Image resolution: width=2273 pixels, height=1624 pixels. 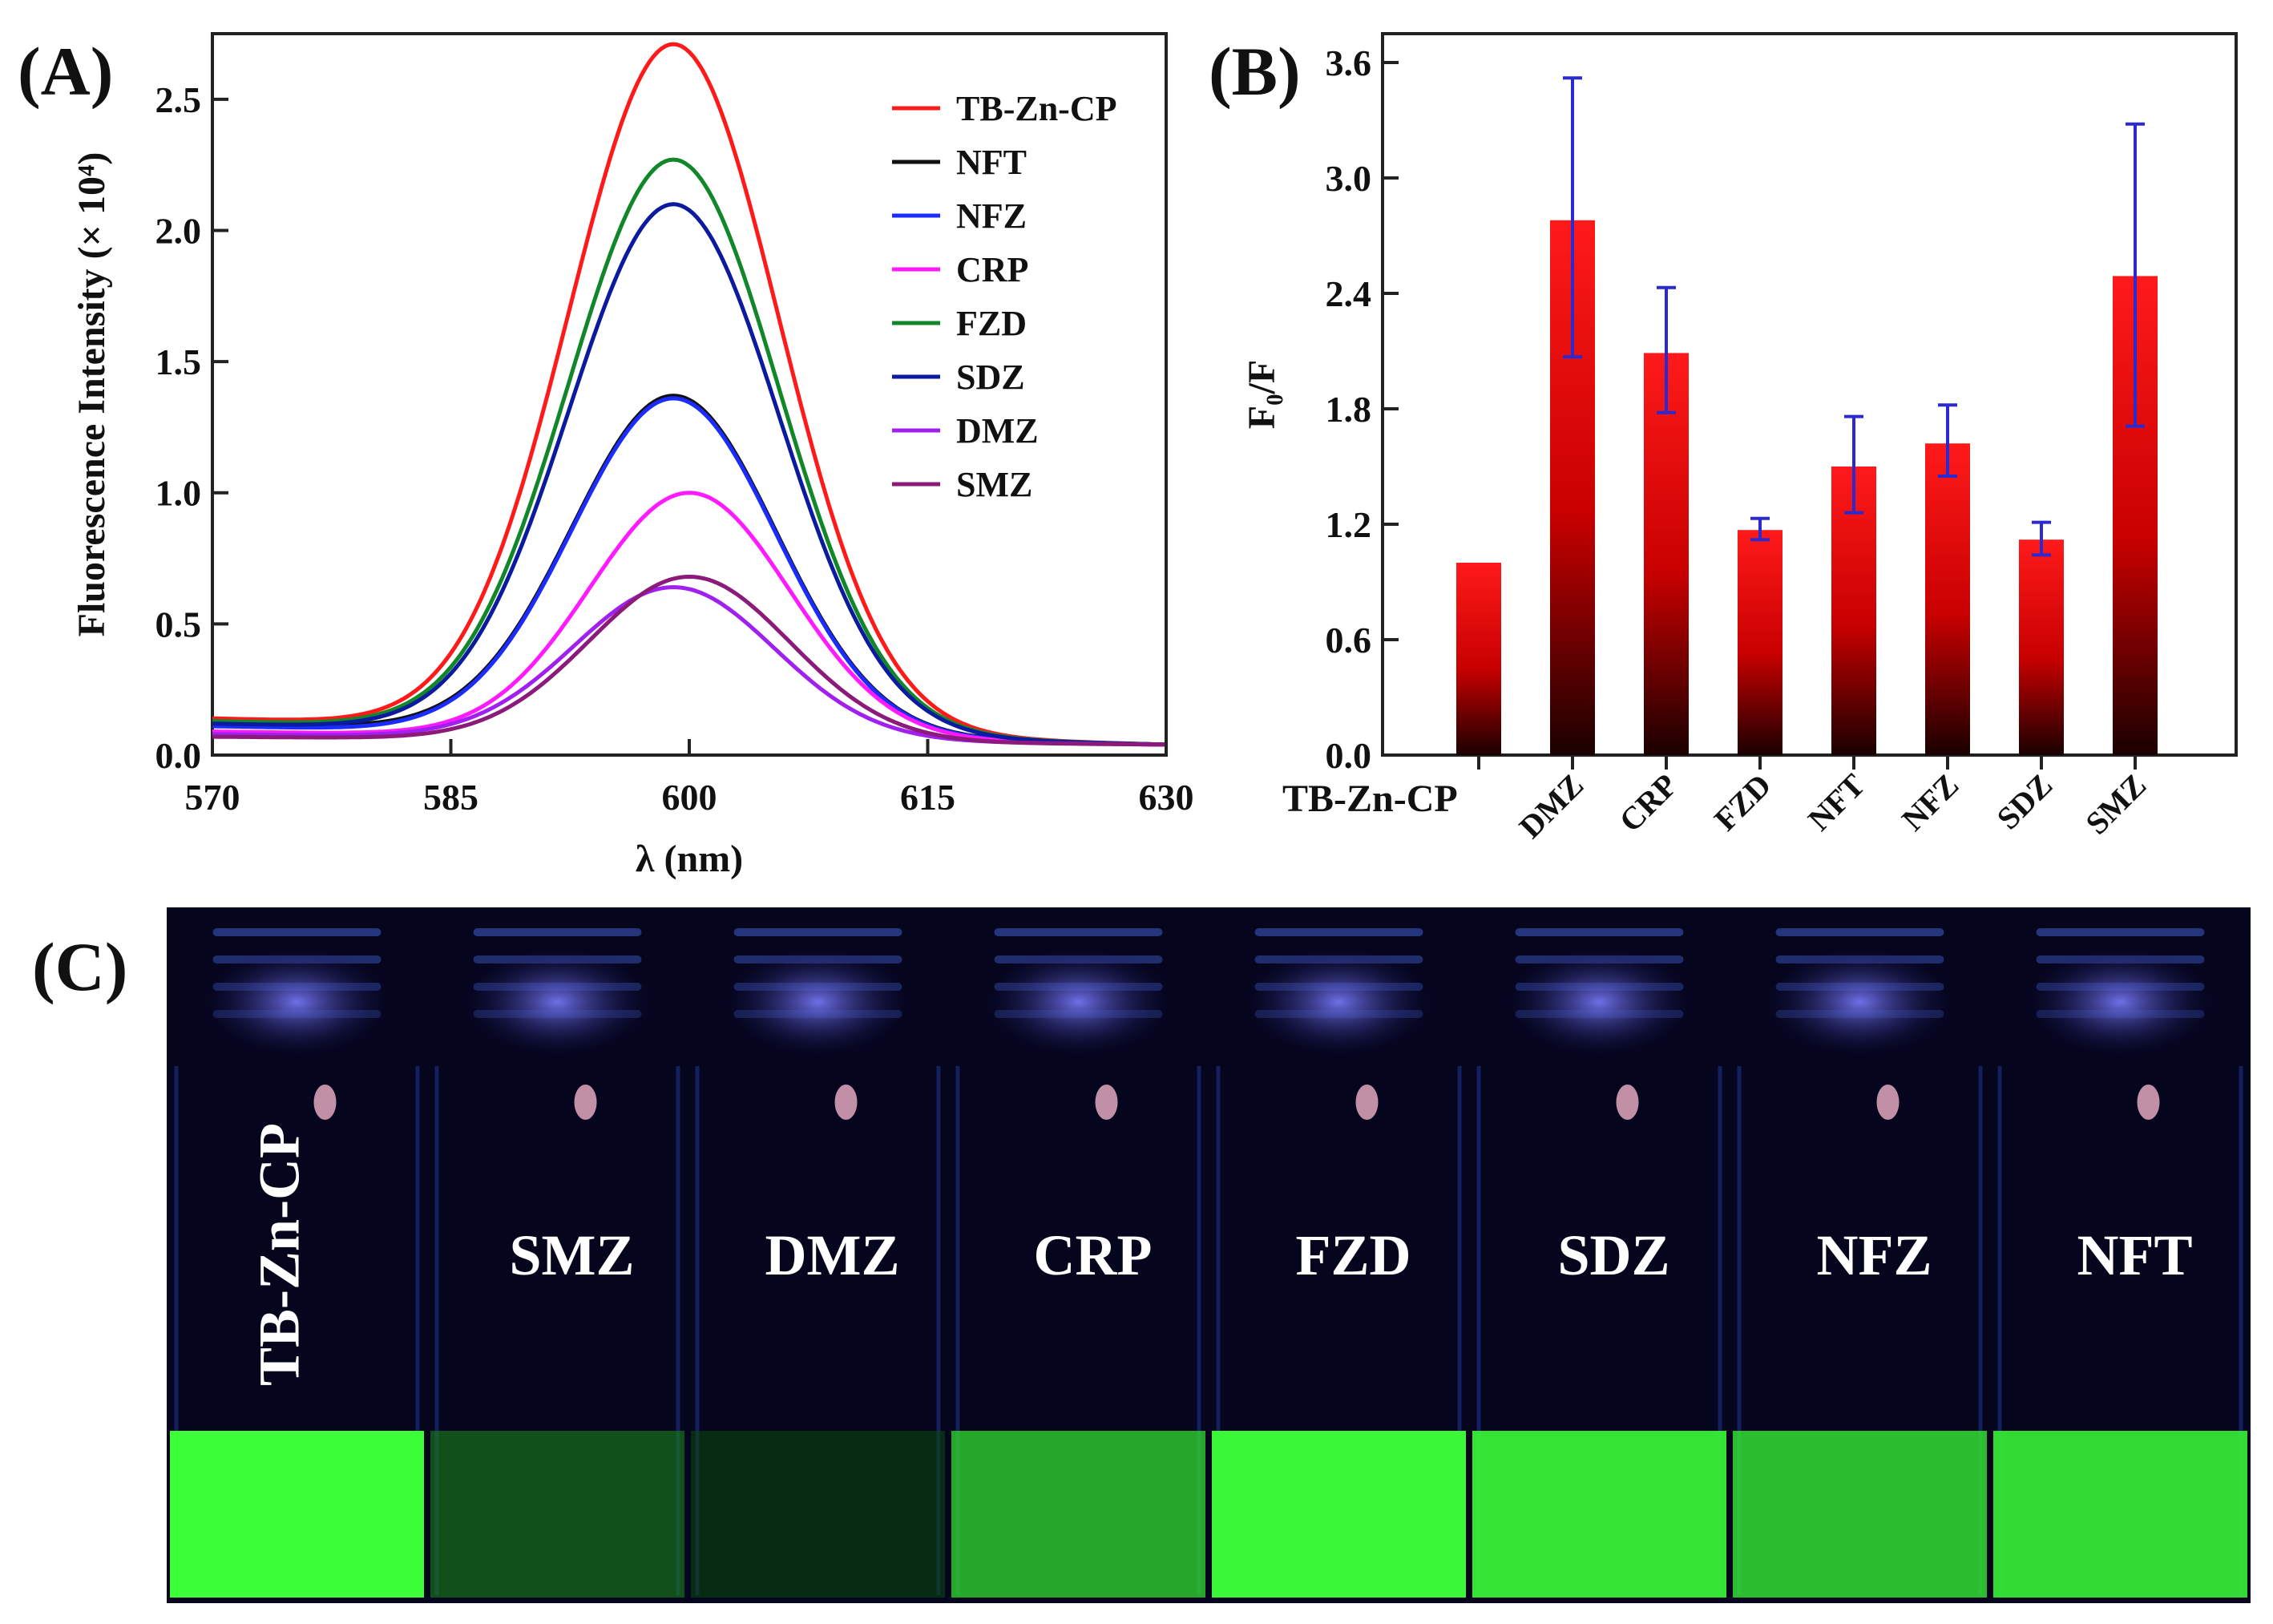 What do you see at coordinates (571, 1255) in the screenshot?
I see `vial-label: SMZ` at bounding box center [571, 1255].